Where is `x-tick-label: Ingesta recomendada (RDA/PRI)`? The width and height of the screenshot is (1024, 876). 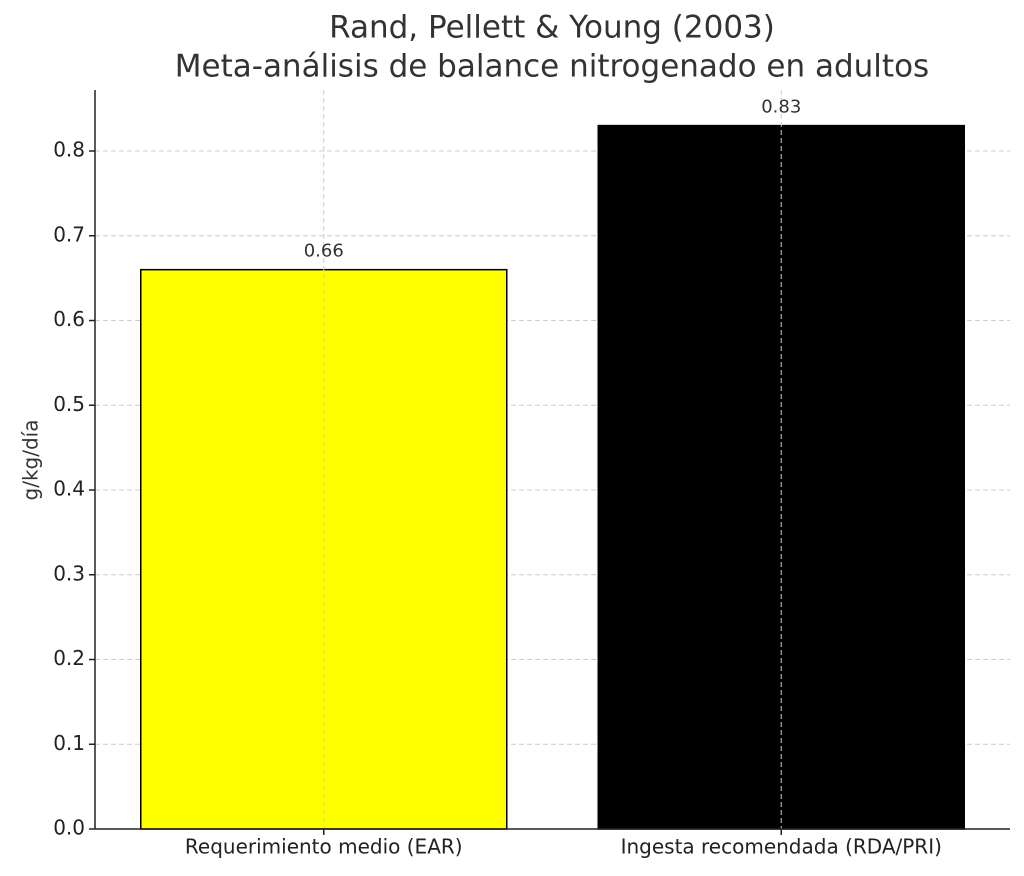 x-tick-label: Ingesta recomendada (RDA/PRI) is located at coordinates (781, 847).